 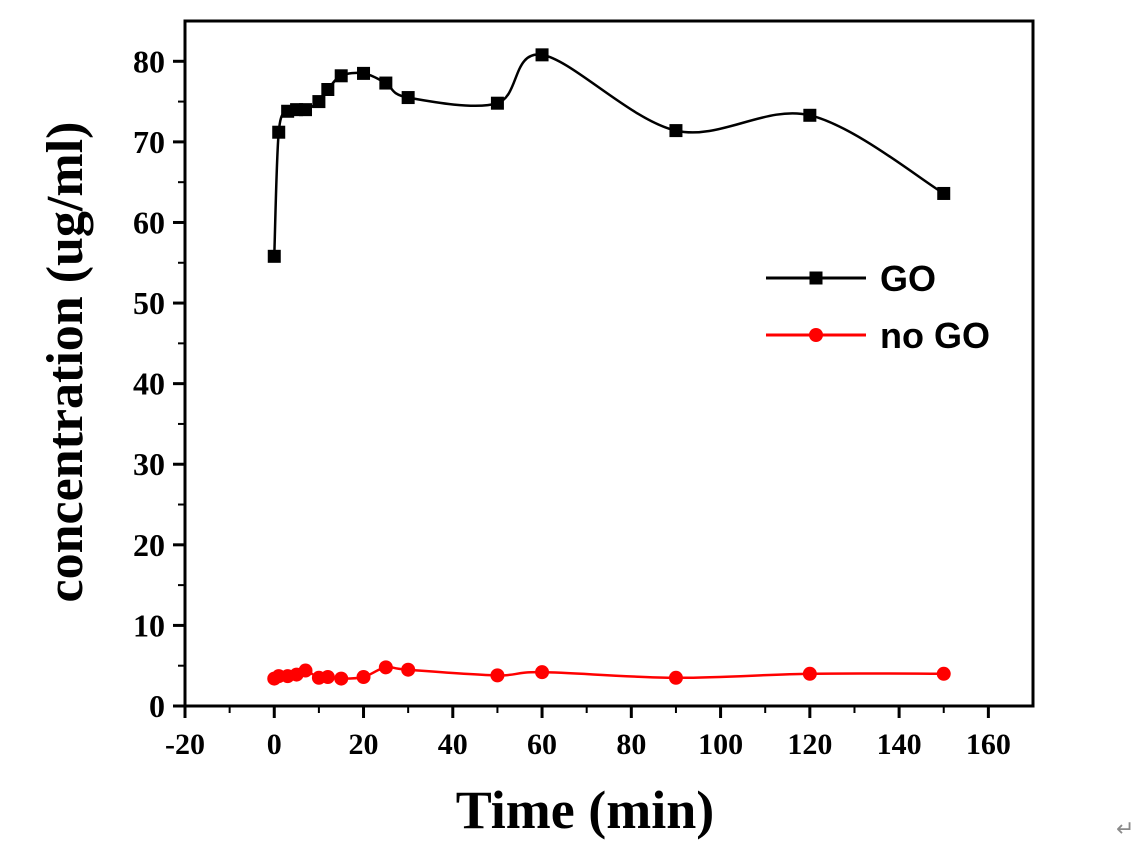 What do you see at coordinates (816, 335) in the screenshot?
I see `legend-marker-no-go` at bounding box center [816, 335].